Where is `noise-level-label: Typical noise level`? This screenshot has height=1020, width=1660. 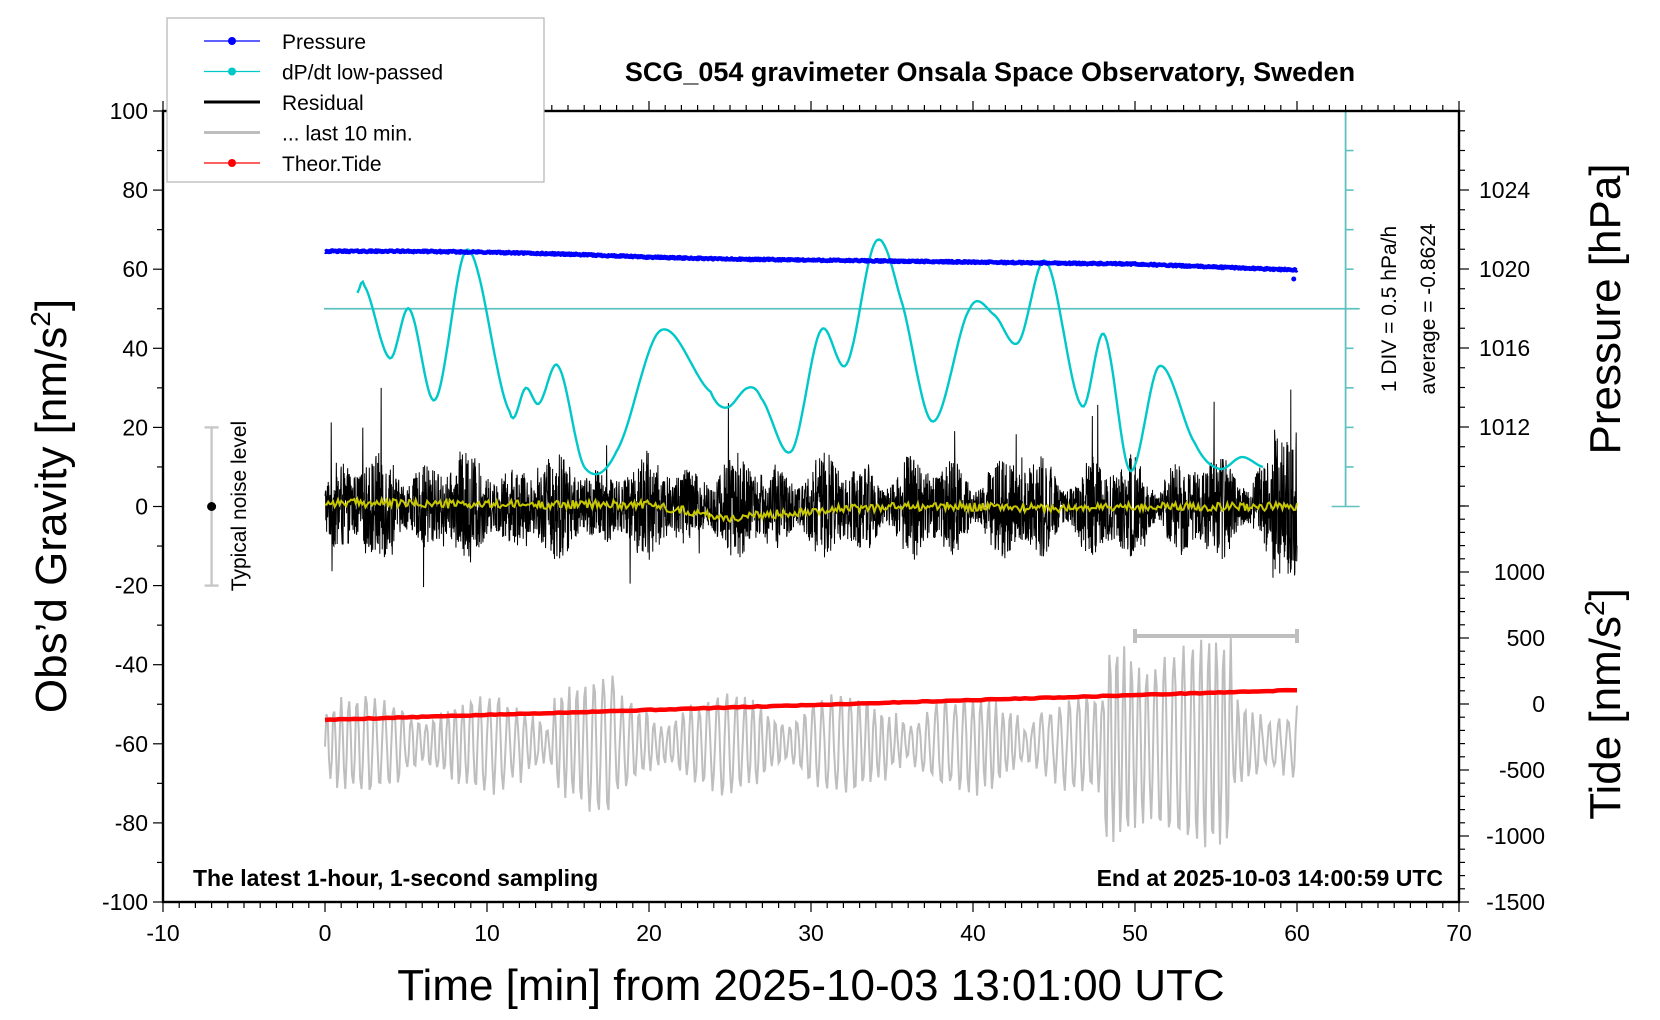 noise-level-label: Typical noise level is located at coordinates (239, 506).